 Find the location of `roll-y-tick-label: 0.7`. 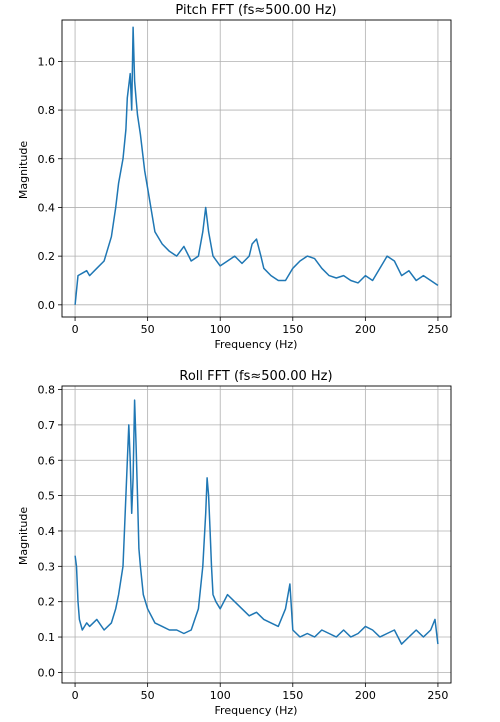

roll-y-tick-label: 0.7 is located at coordinates (47, 425).